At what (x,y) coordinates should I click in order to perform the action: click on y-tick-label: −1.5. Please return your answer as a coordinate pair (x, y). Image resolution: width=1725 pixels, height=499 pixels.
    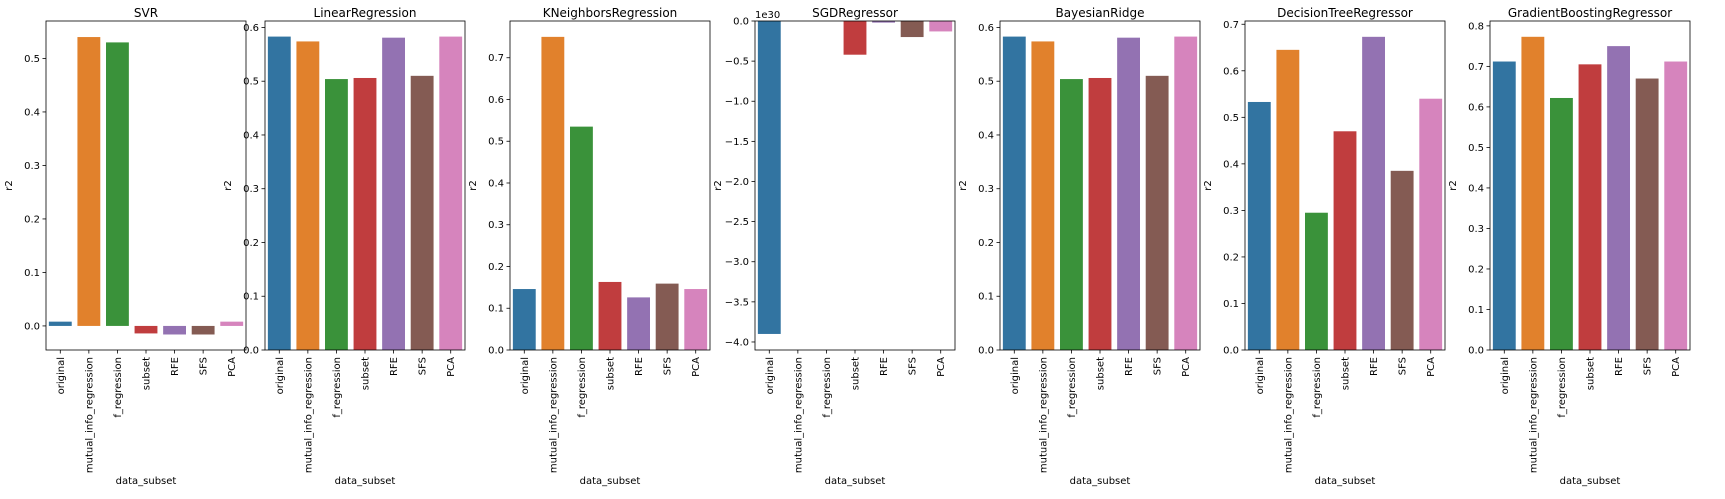
    Looking at the image, I should click on (737, 142).